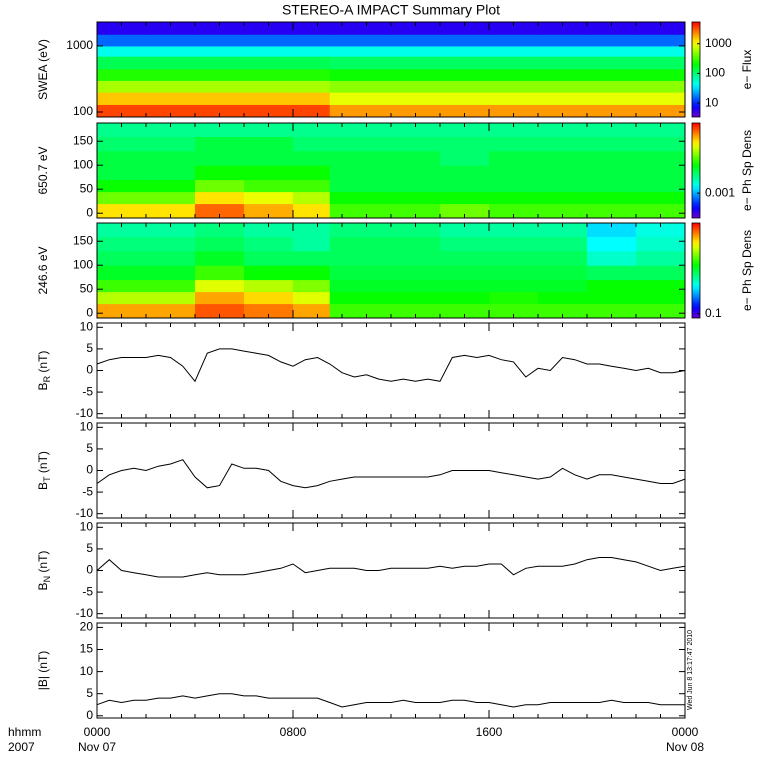 Image resolution: width=780 pixels, height=780 pixels. Describe the element at coordinates (43, 671) in the screenshot. I see `y-axis-label: |B| (nT)` at that location.